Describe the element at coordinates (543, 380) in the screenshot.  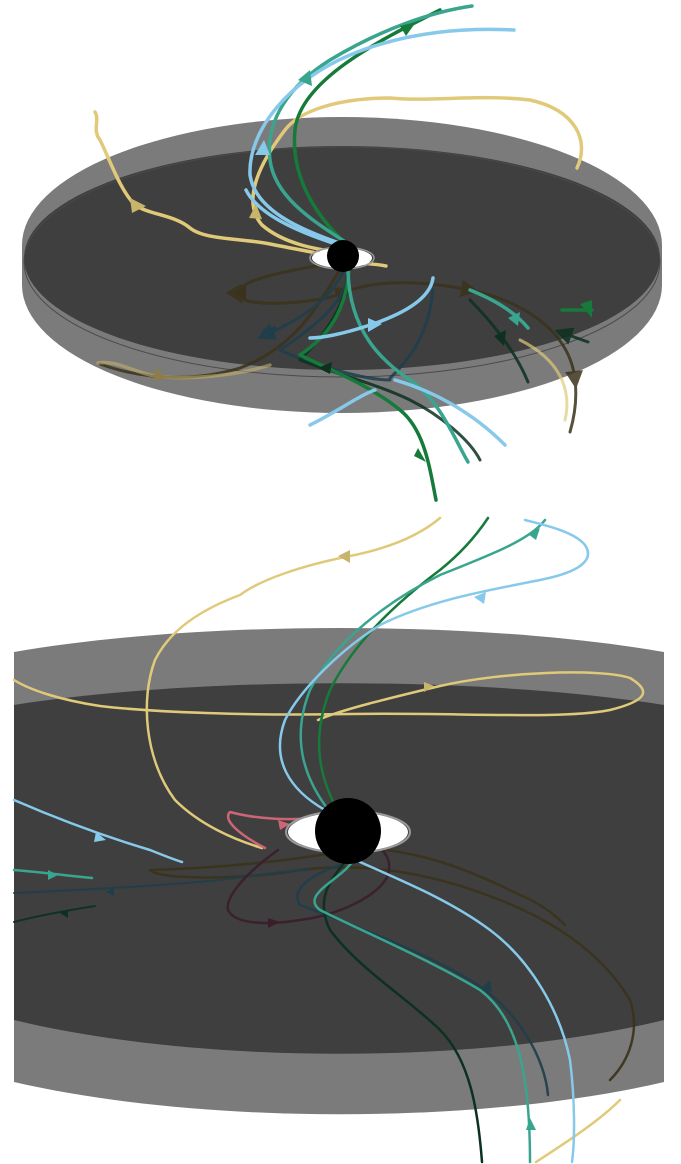
I see `top-line-yellow-bottom-right` at that location.